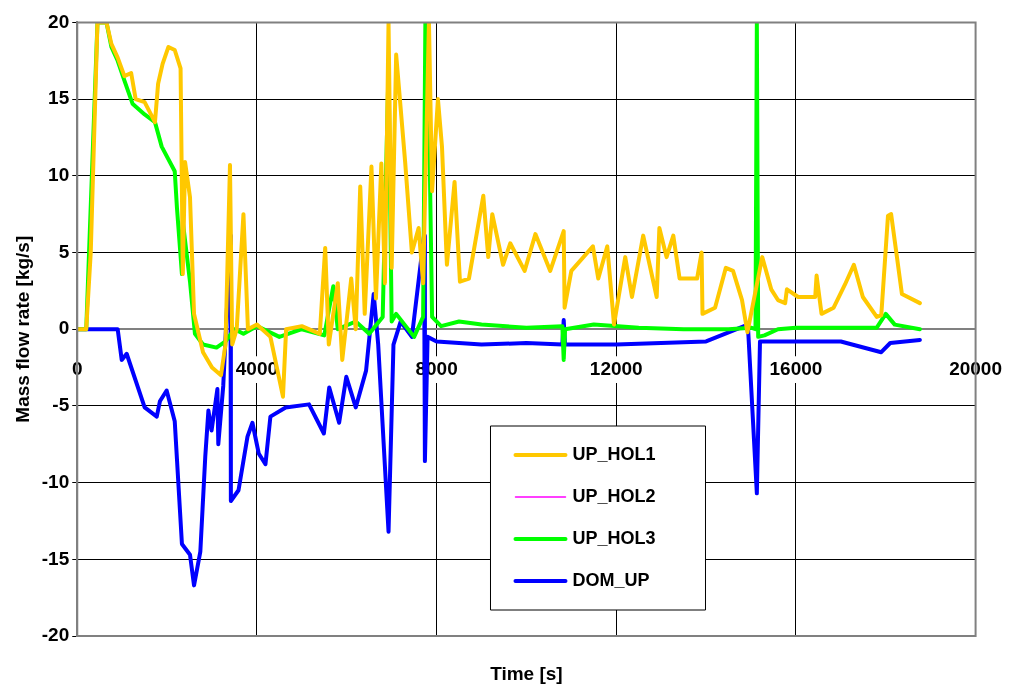  What do you see at coordinates (614, 495) in the screenshot?
I see `legend-label: UP_HOL2` at bounding box center [614, 495].